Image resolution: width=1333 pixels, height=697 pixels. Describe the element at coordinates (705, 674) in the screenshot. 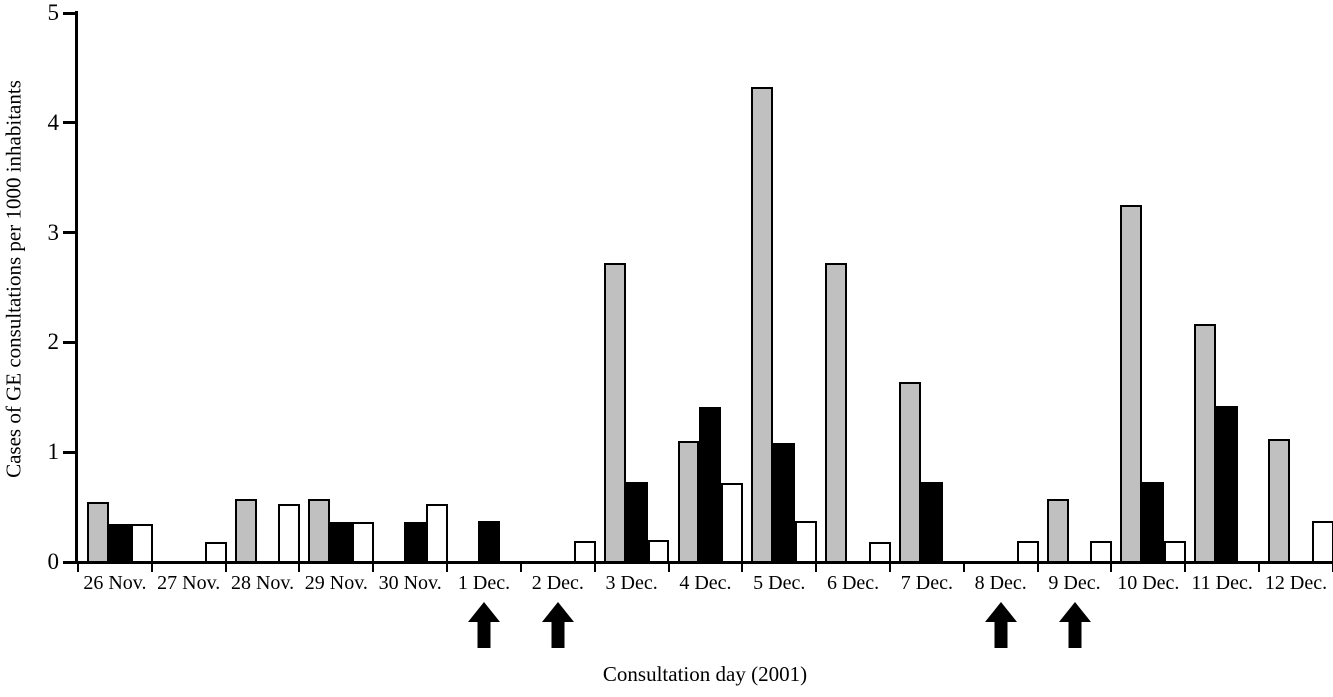

I see `x-axis-title: Consultation day (2001)` at that location.